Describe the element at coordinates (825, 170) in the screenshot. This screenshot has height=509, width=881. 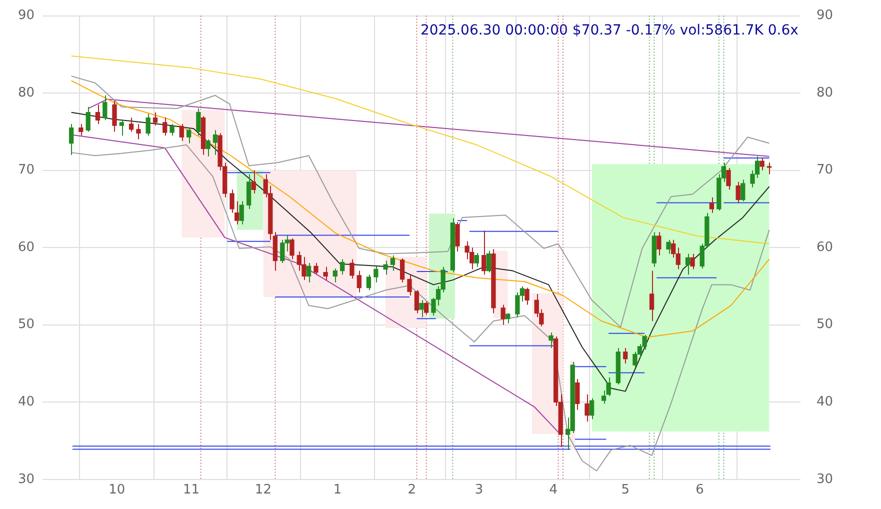
I see `y2-tick-label: 70` at that location.